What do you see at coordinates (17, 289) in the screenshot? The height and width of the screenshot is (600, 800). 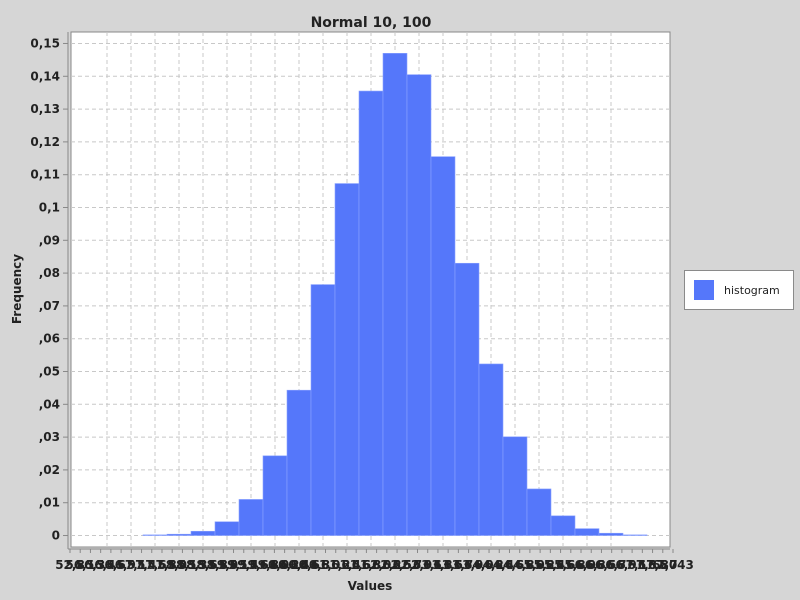 I see `y-axis-label: Frequency` at bounding box center [17, 289].